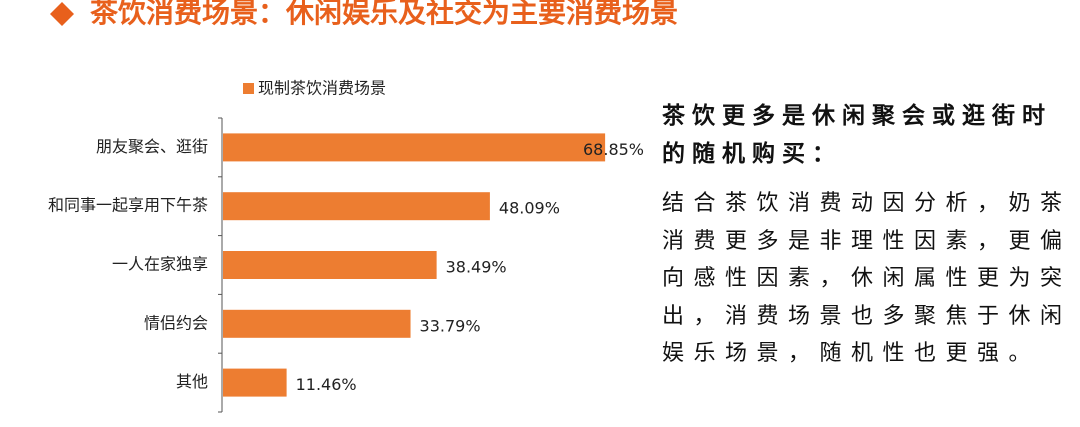  I want to click on y-tick-label: 和同事一起享用下午茶, so click(128, 205).